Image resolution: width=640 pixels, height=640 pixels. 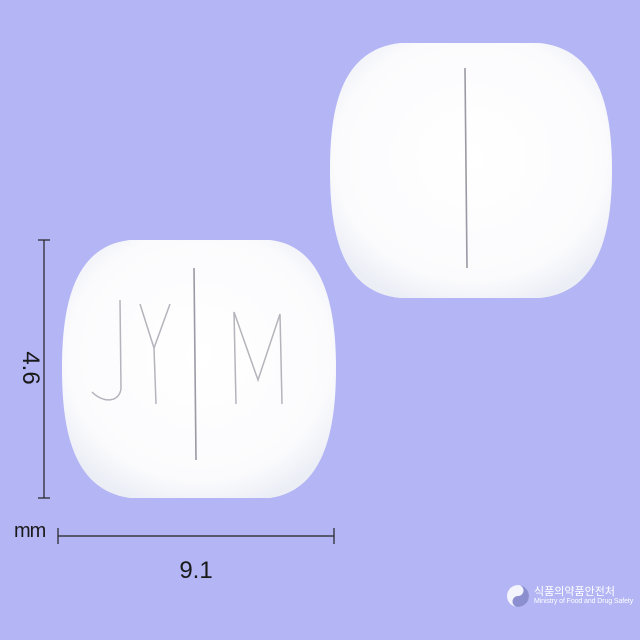 I want to click on imprint-letter-y, so click(x=155, y=354).